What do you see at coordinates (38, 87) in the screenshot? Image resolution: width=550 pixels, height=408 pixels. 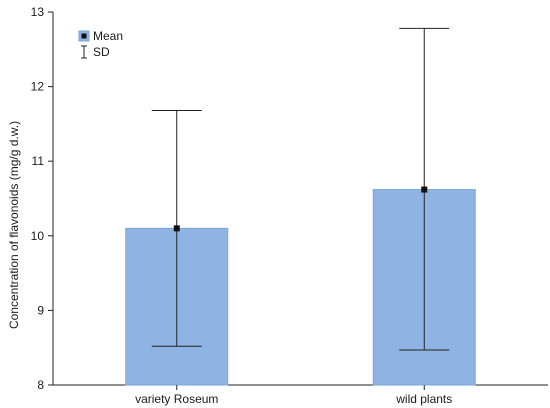 I see `y-tick-label: 12` at bounding box center [38, 87].